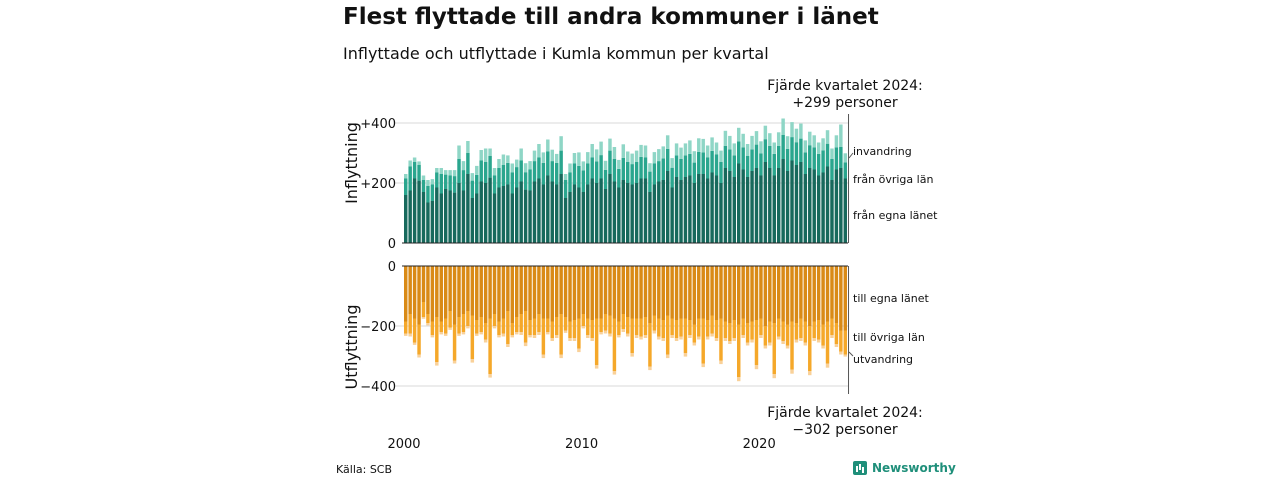 The width and height of the screenshot is (1280, 480). Describe the element at coordinates (914, 468) in the screenshot. I see `brand-name: Newsworthy` at that location.